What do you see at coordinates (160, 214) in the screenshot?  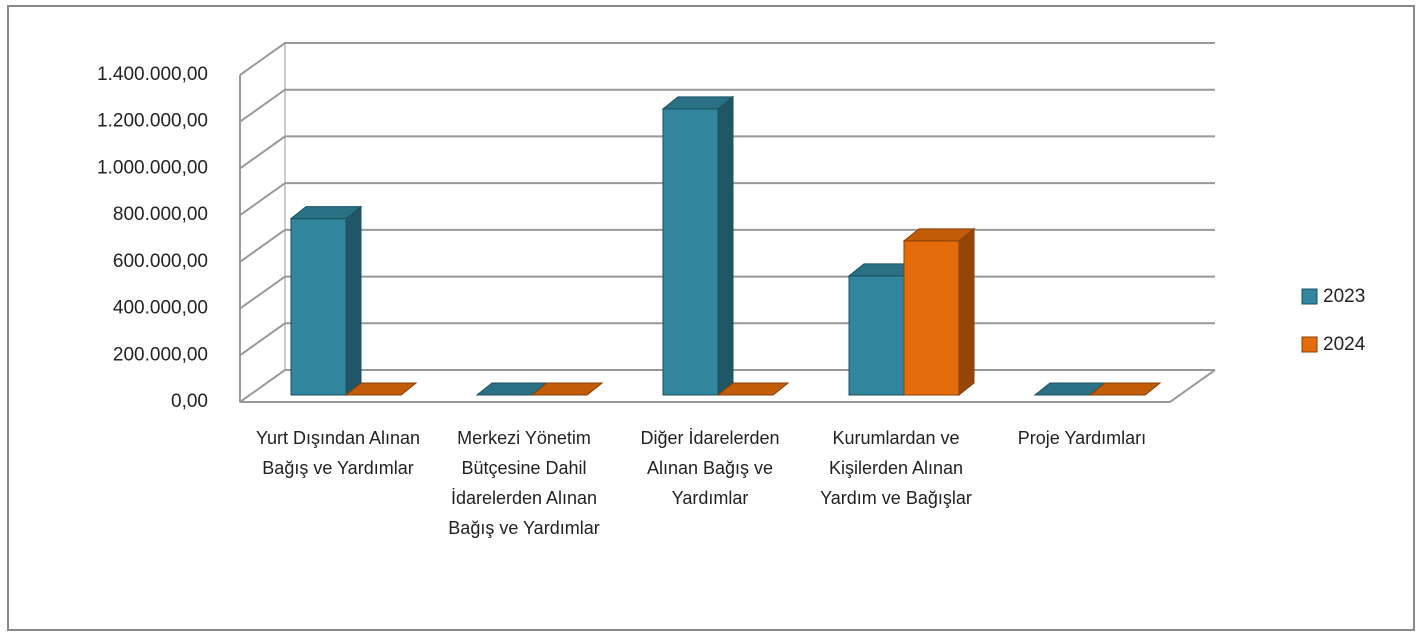 I see `y-tick-label: 800.000,00` at bounding box center [160, 214].